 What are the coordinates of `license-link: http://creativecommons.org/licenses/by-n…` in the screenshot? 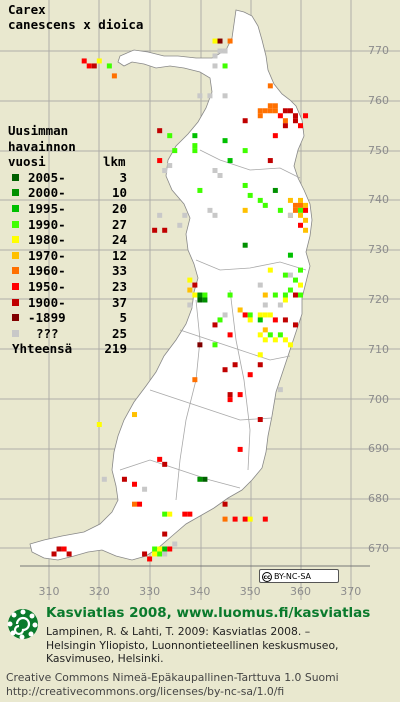 It's located at (145, 691).